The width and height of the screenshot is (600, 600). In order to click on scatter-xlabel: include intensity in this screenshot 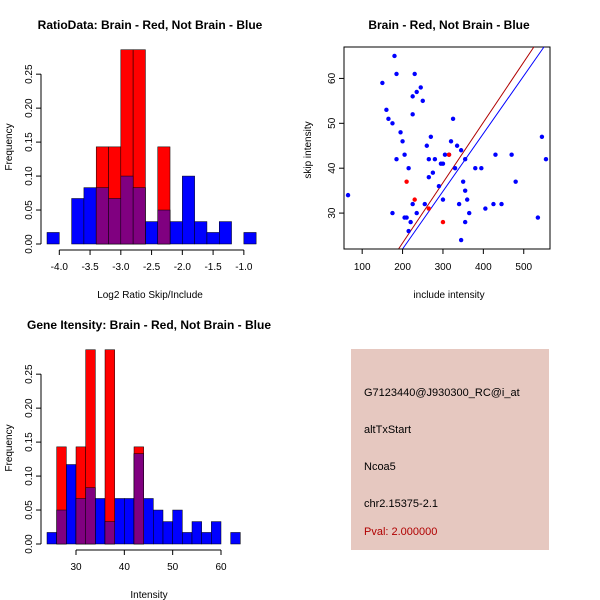, I will do `click(448, 295)`.